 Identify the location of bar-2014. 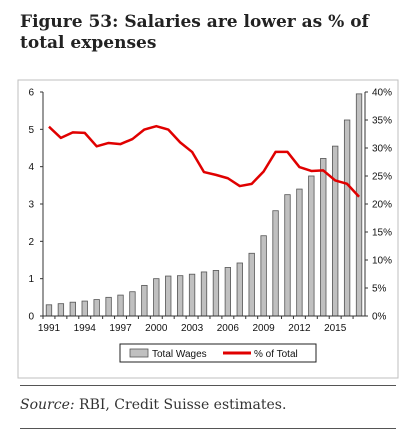
(323, 237).